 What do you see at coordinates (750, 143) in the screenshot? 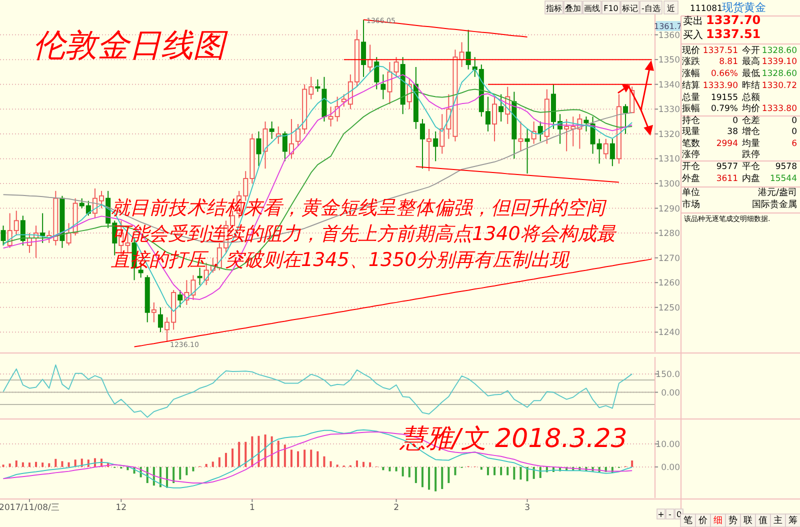
I see `text: 均量` at bounding box center [750, 143].